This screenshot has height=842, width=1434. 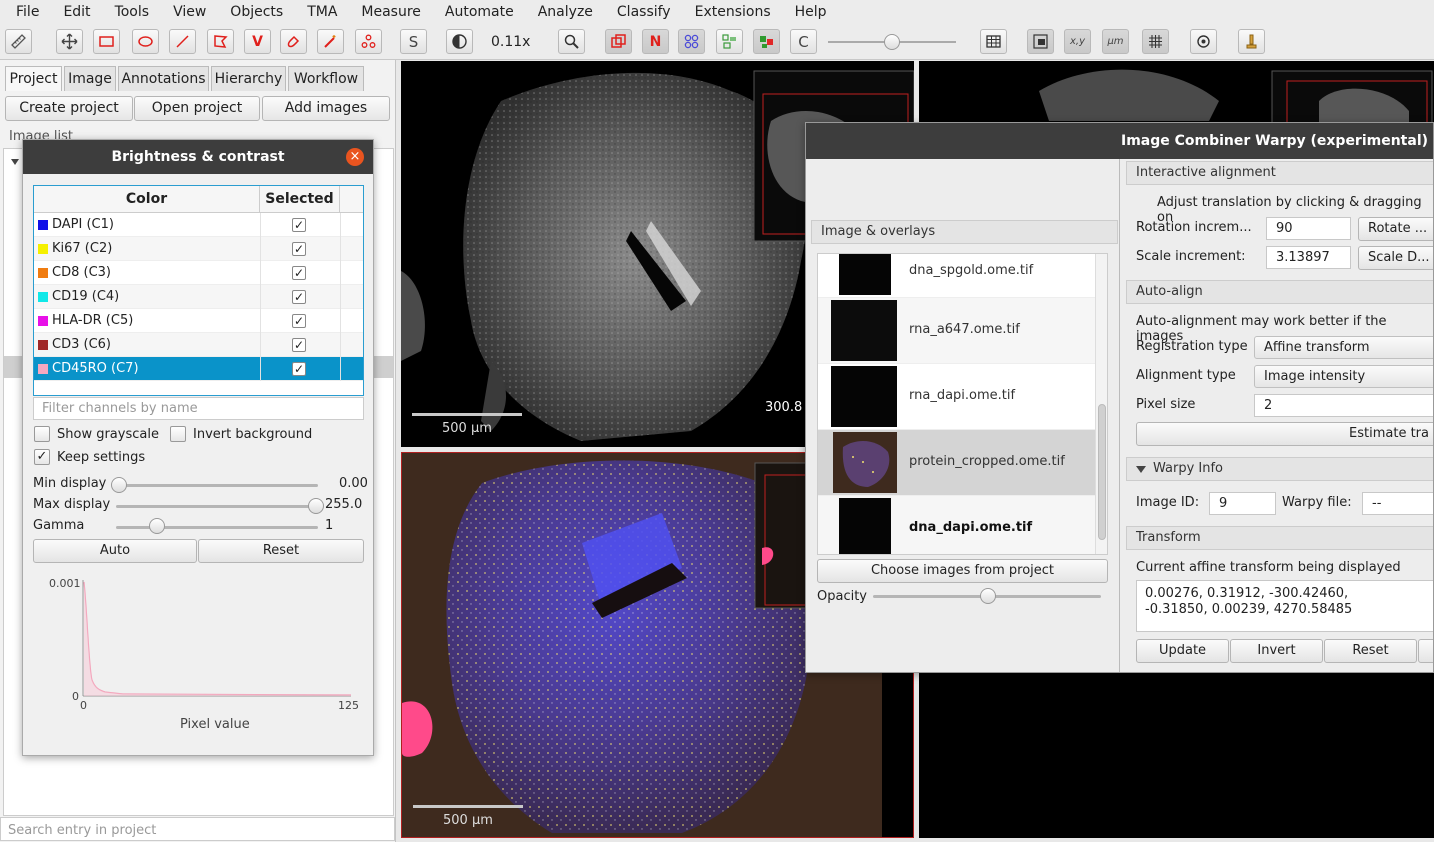 What do you see at coordinates (956, 276) in the screenshot?
I see `list-item: dna_spgold.ome.tif` at bounding box center [956, 276].